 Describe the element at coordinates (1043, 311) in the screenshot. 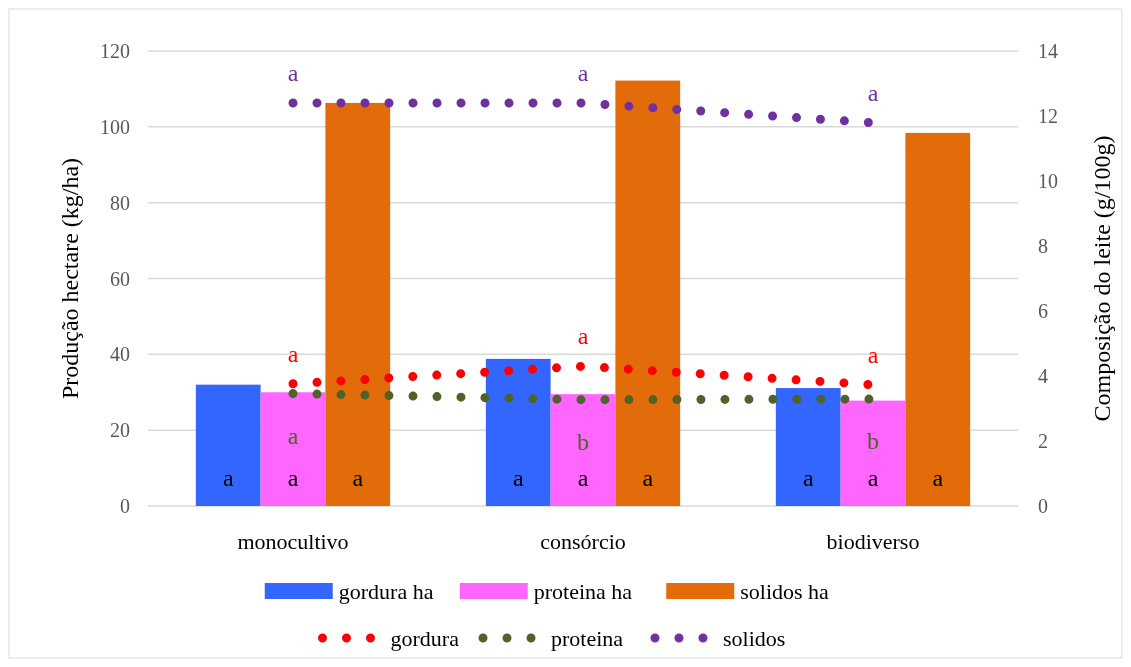

I see `y2-tick-label: 6` at that location.